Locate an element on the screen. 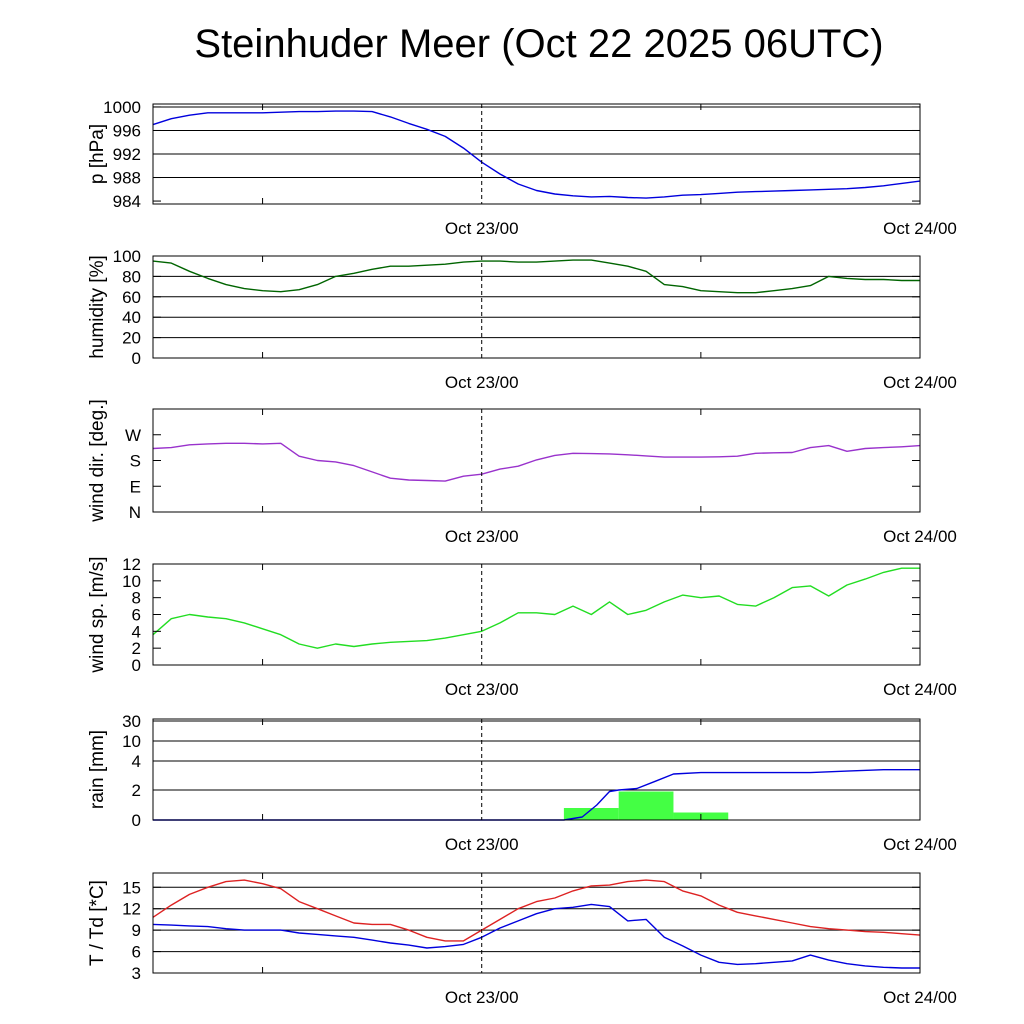 Image resolution: width=1024 pixels, height=1024 pixels. x-tick-label-3-1: Oct 24/00 is located at coordinates (920, 689).